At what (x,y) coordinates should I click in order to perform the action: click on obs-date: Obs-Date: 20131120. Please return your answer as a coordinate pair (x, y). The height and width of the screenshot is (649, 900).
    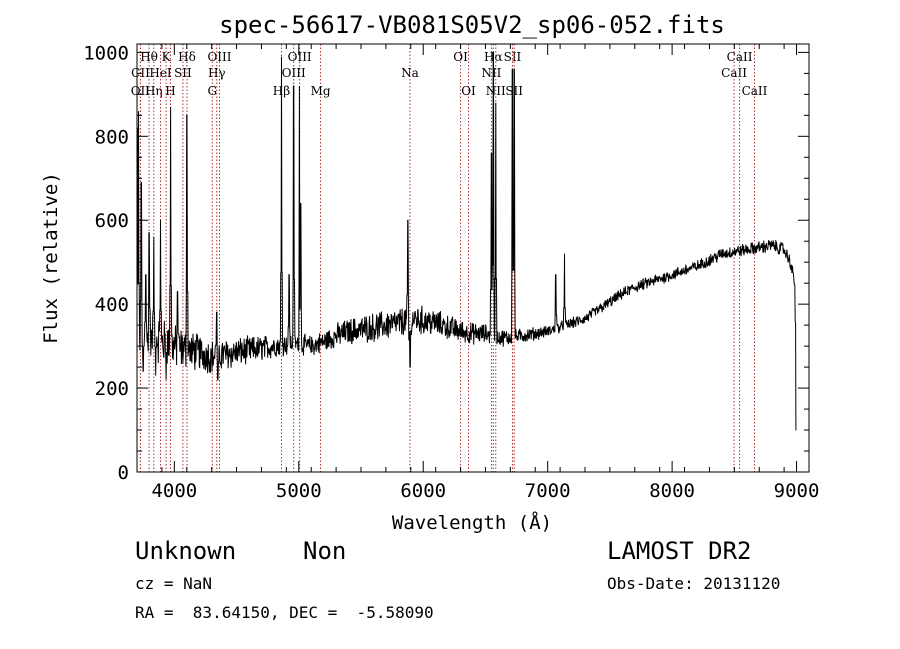
    Looking at the image, I should click on (694, 583).